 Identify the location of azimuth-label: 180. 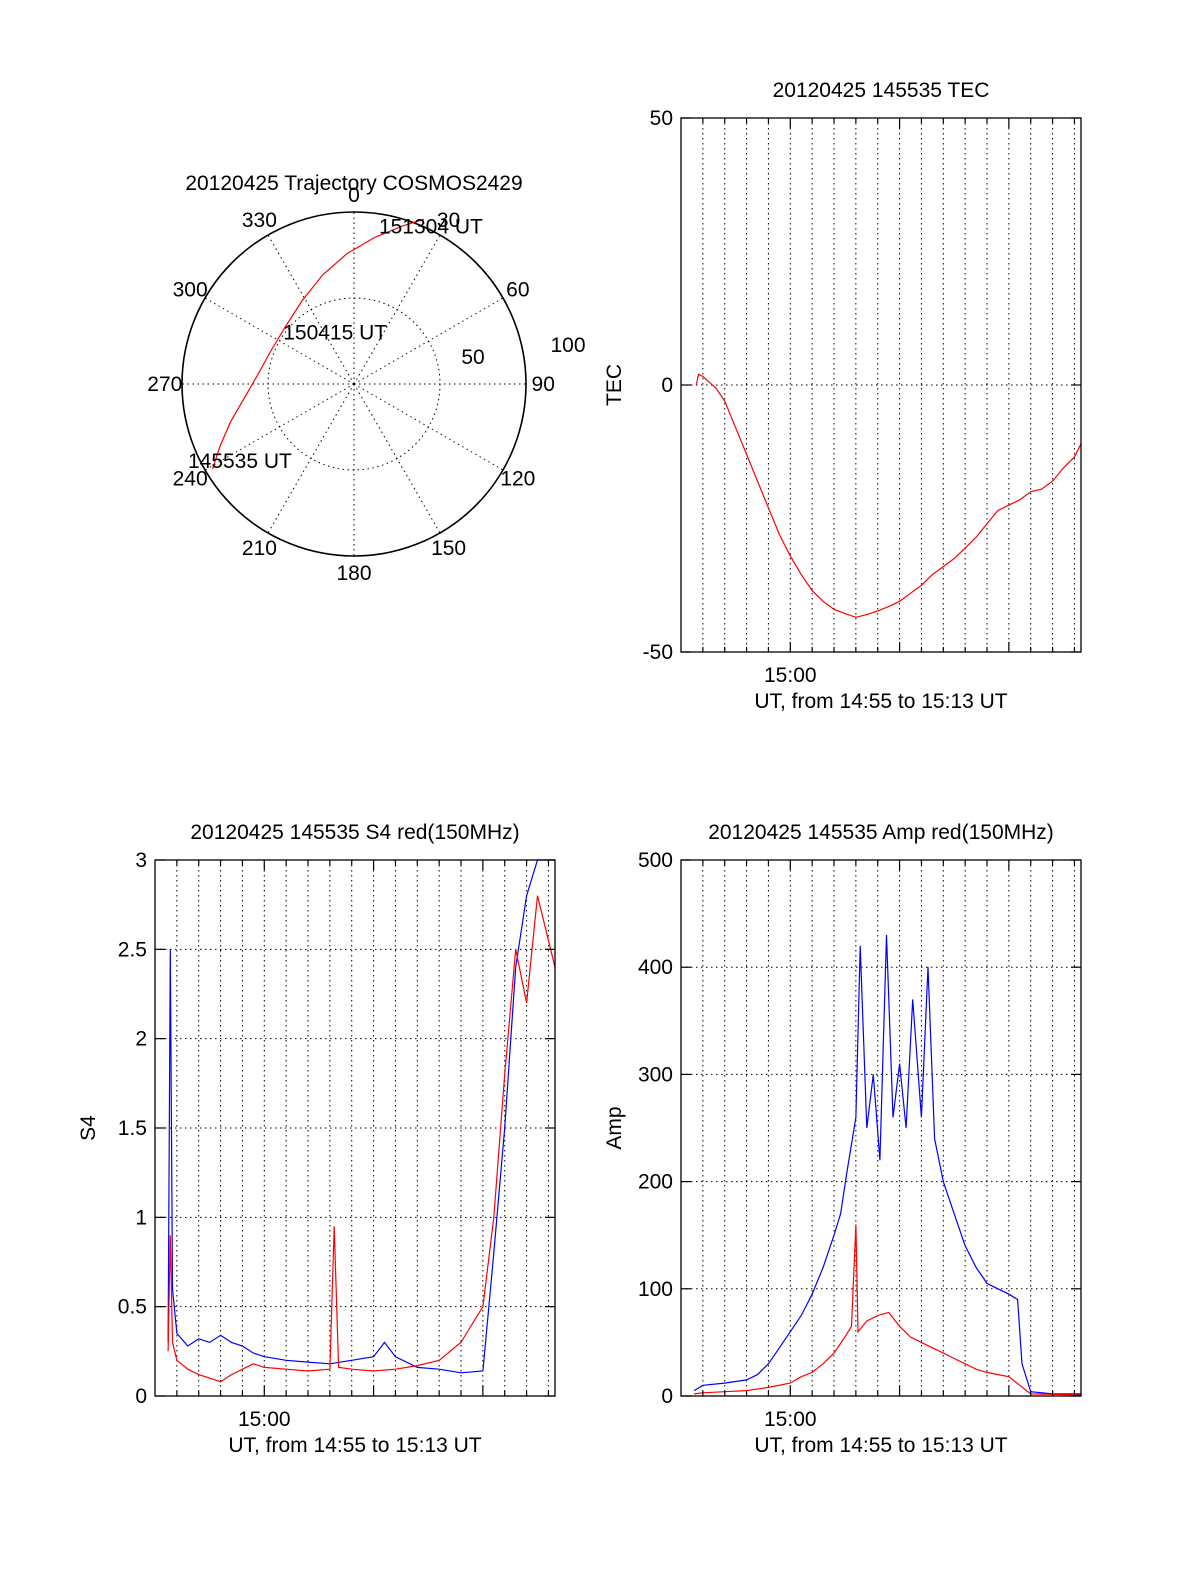
(353, 573).